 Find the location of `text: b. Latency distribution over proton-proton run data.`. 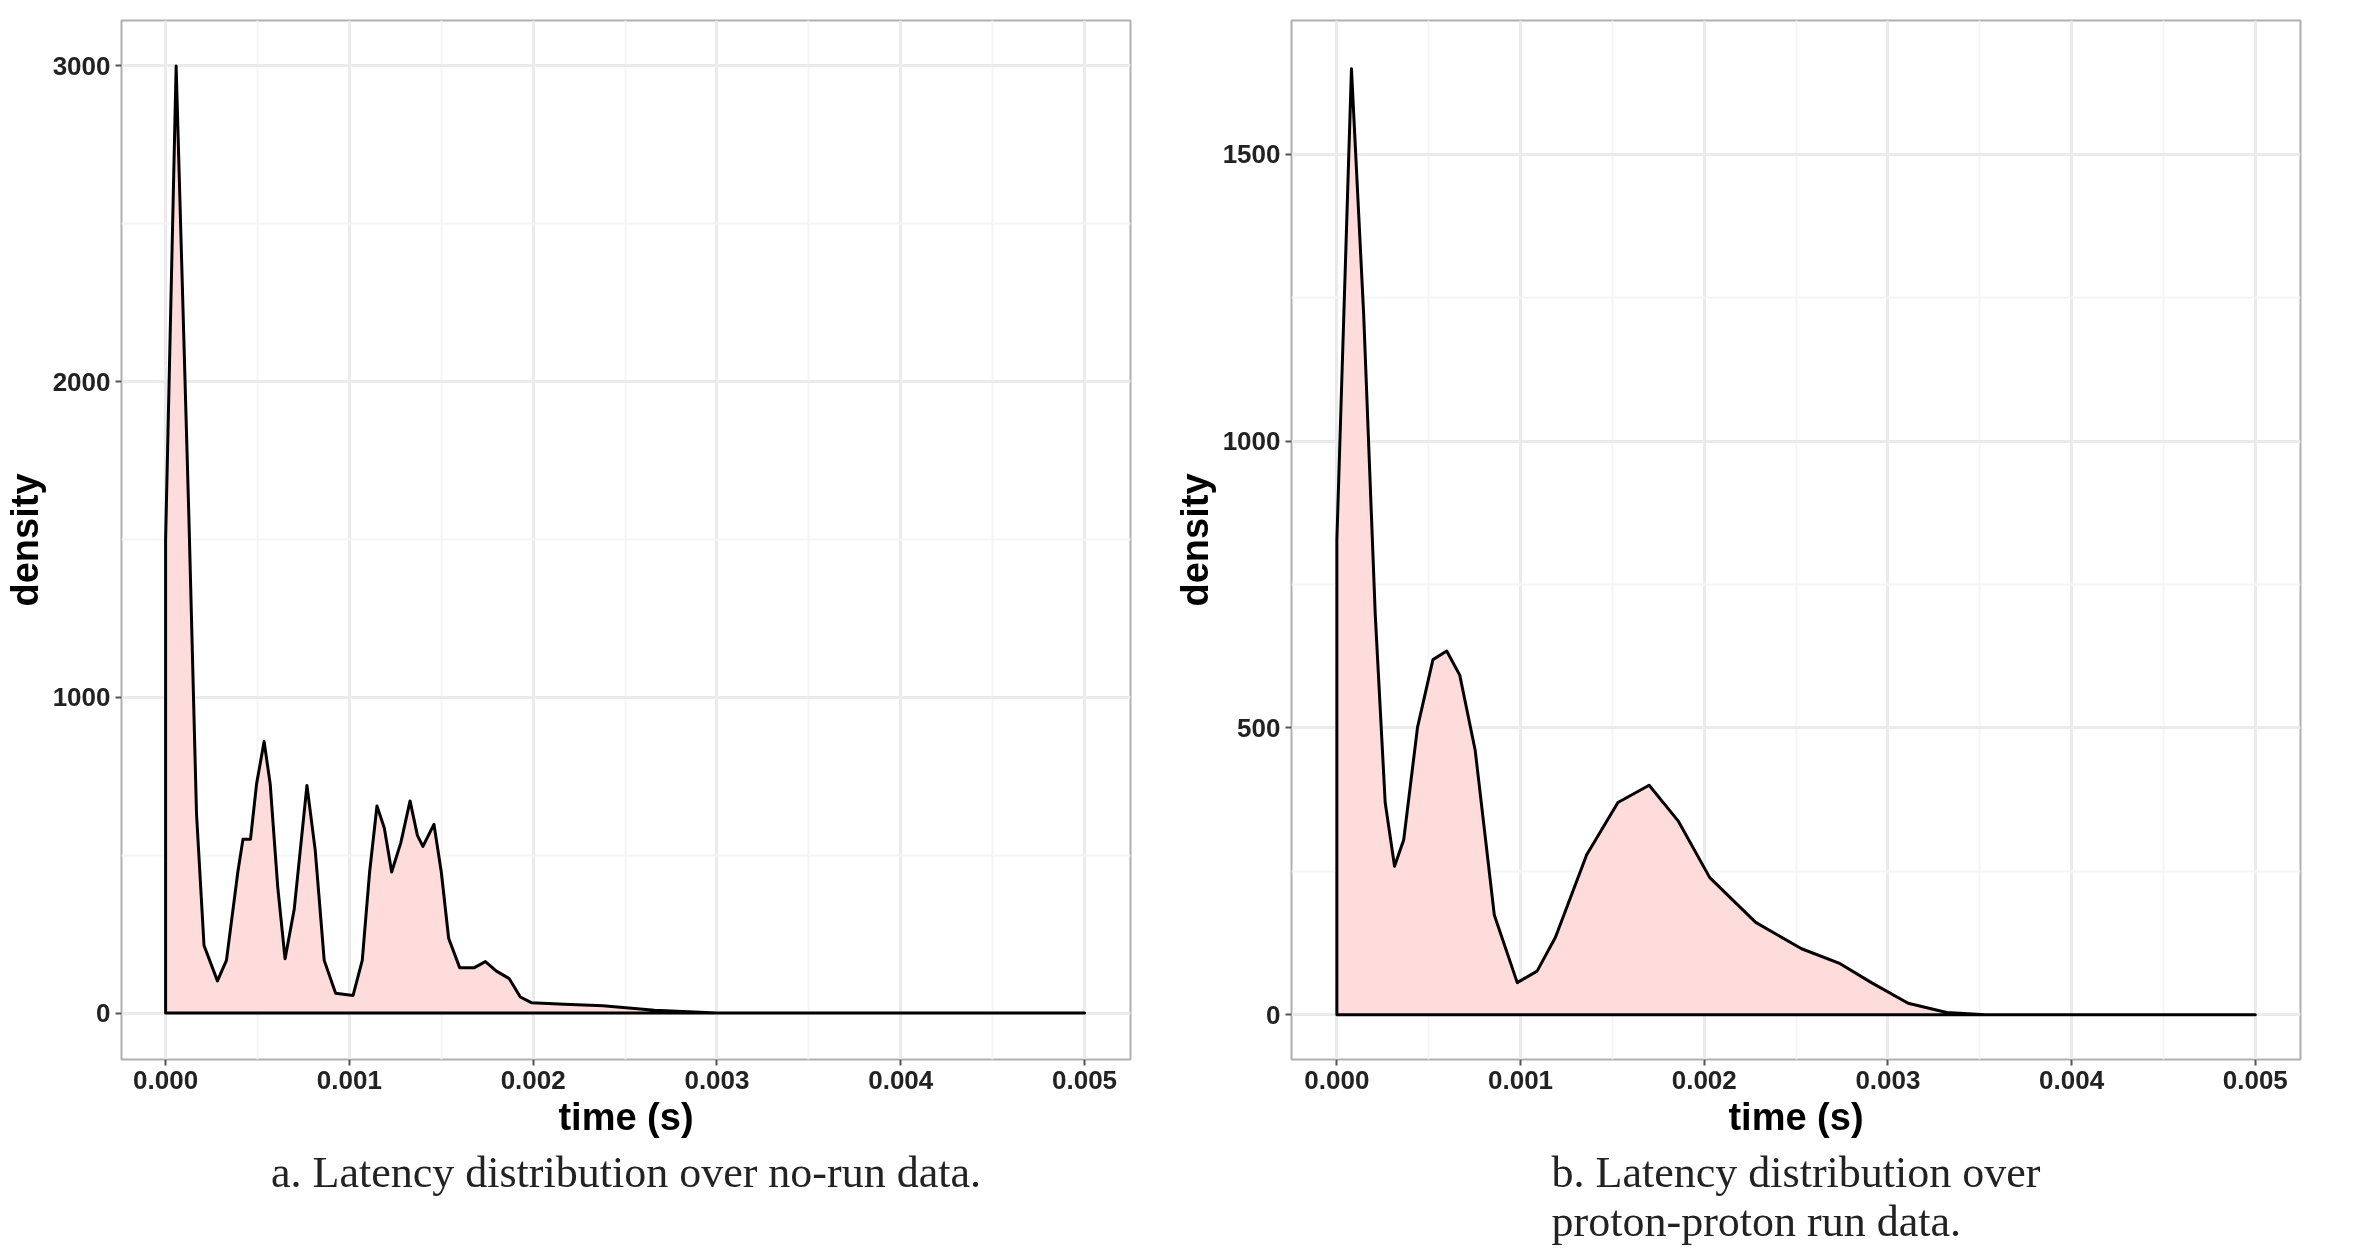

text: b. Latency distribution over proton-proton run data. is located at coordinates (1796, 1196).